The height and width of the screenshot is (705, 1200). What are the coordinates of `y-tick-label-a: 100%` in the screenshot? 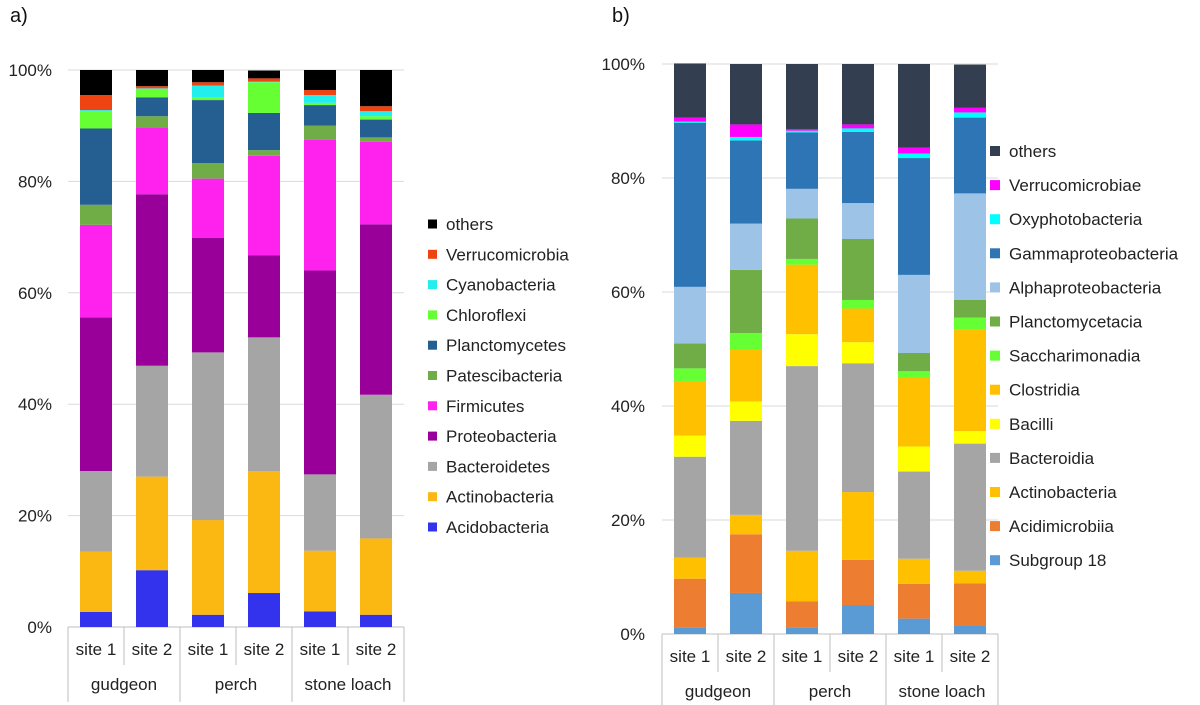 It's located at (30, 70).